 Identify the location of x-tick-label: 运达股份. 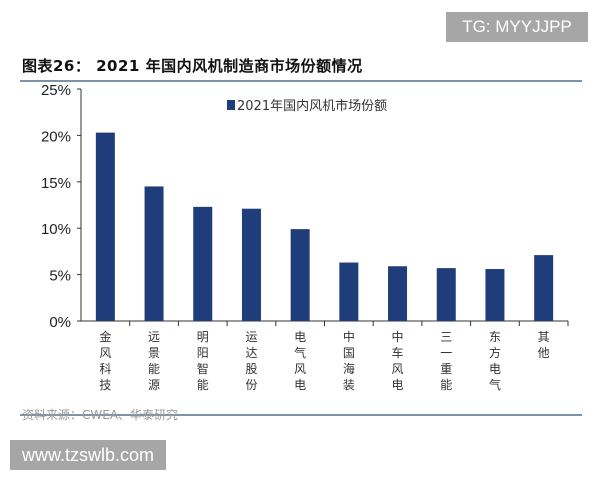
(251, 361).